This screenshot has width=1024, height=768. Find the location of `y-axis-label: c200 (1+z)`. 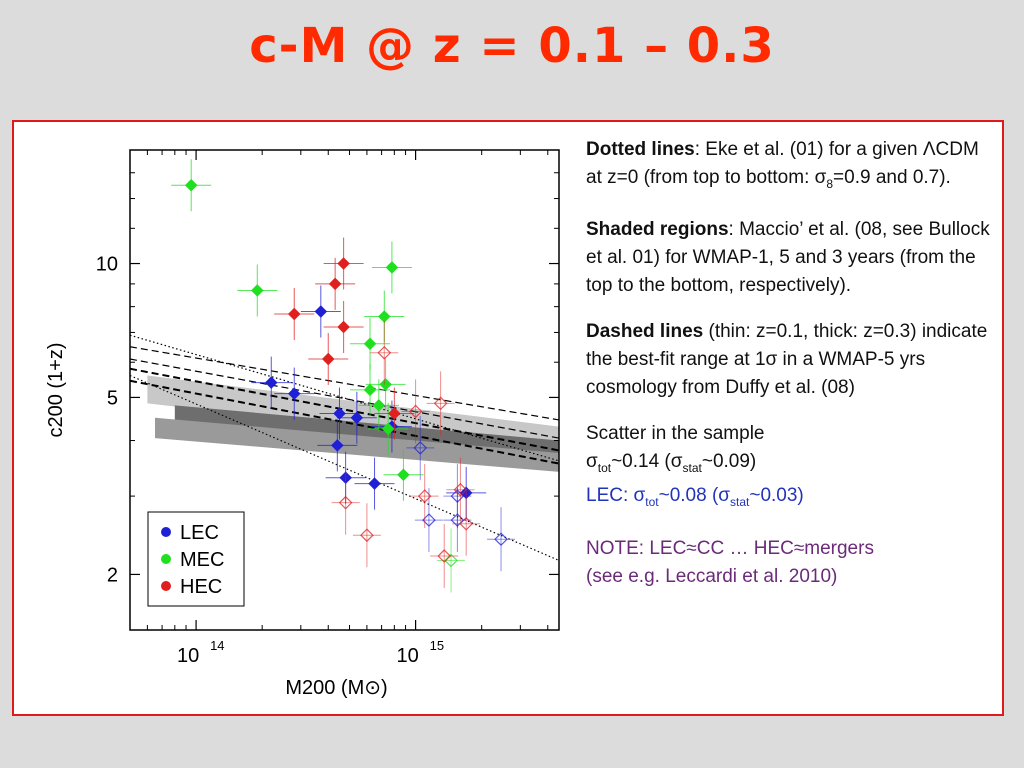

y-axis-label: c200 (1+z) is located at coordinates (56, 389).